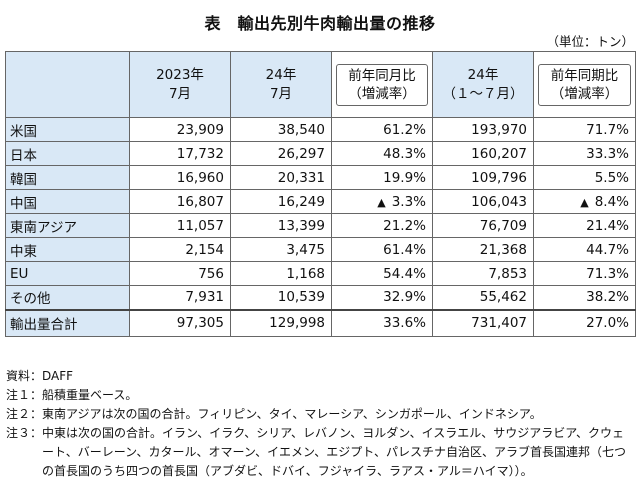 The image size is (640, 498). Describe the element at coordinates (67, 201) in the screenshot. I see `row-label: 中国` at that location.